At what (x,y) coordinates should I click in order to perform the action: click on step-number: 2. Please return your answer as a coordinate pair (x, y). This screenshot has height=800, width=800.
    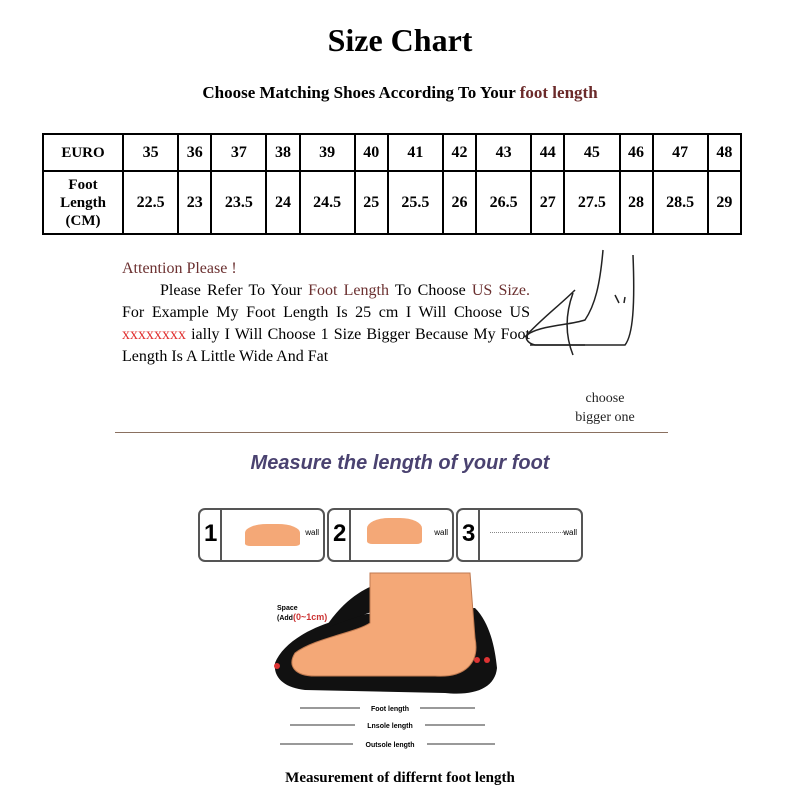
    Looking at the image, I should click on (340, 533).